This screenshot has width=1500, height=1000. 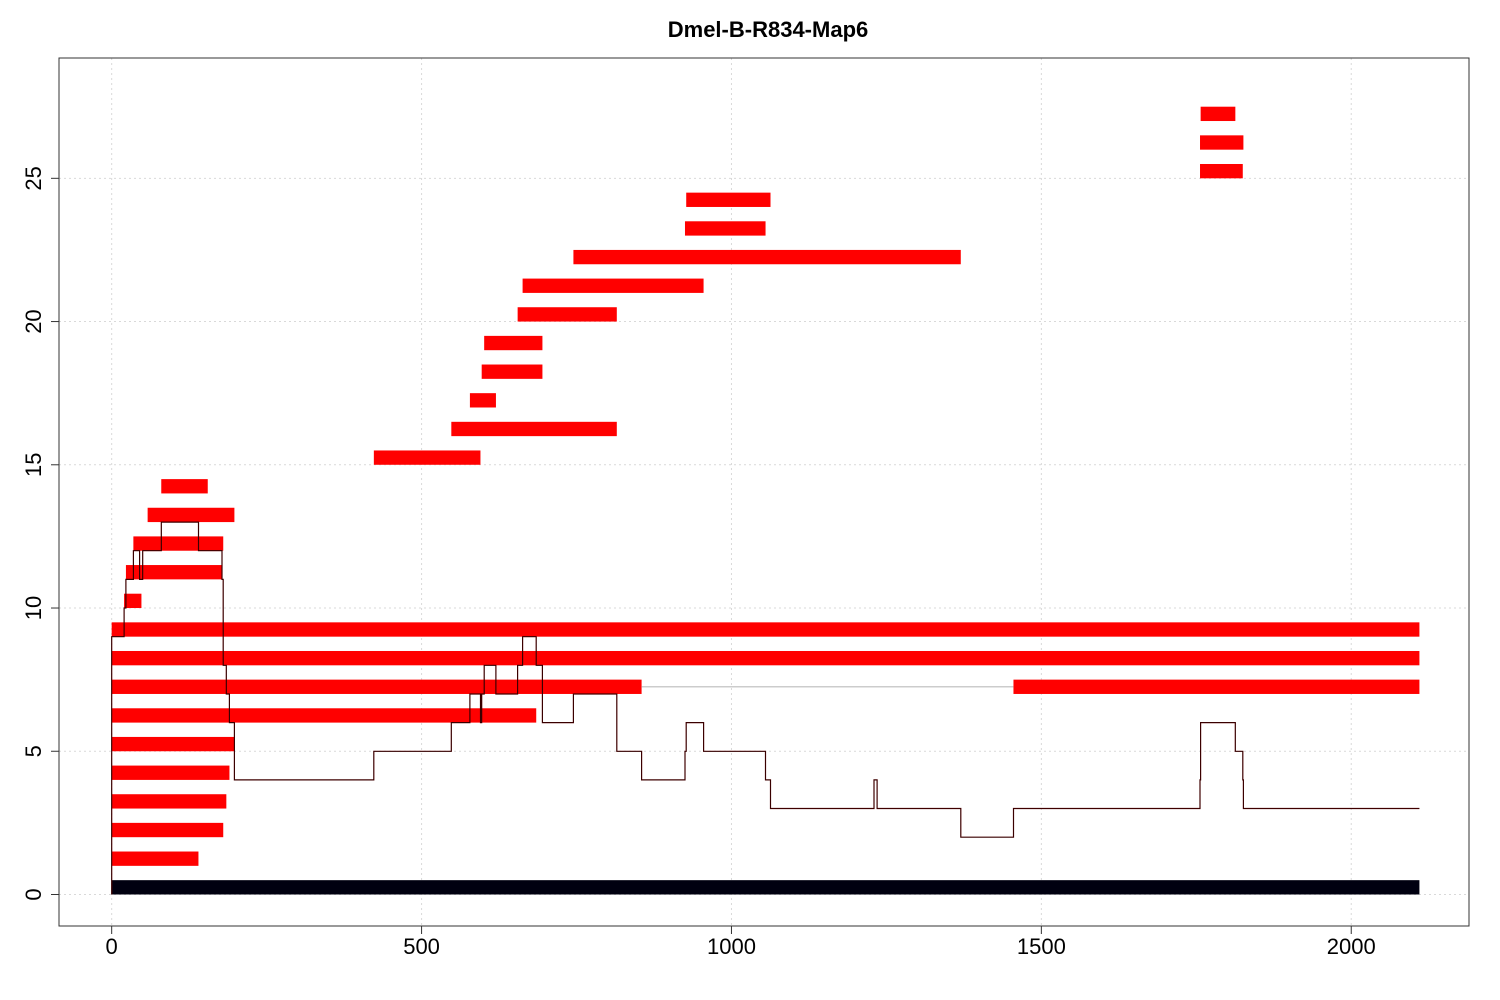 What do you see at coordinates (33, 465) in the screenshot?
I see `y-tick-label: 15` at bounding box center [33, 465].